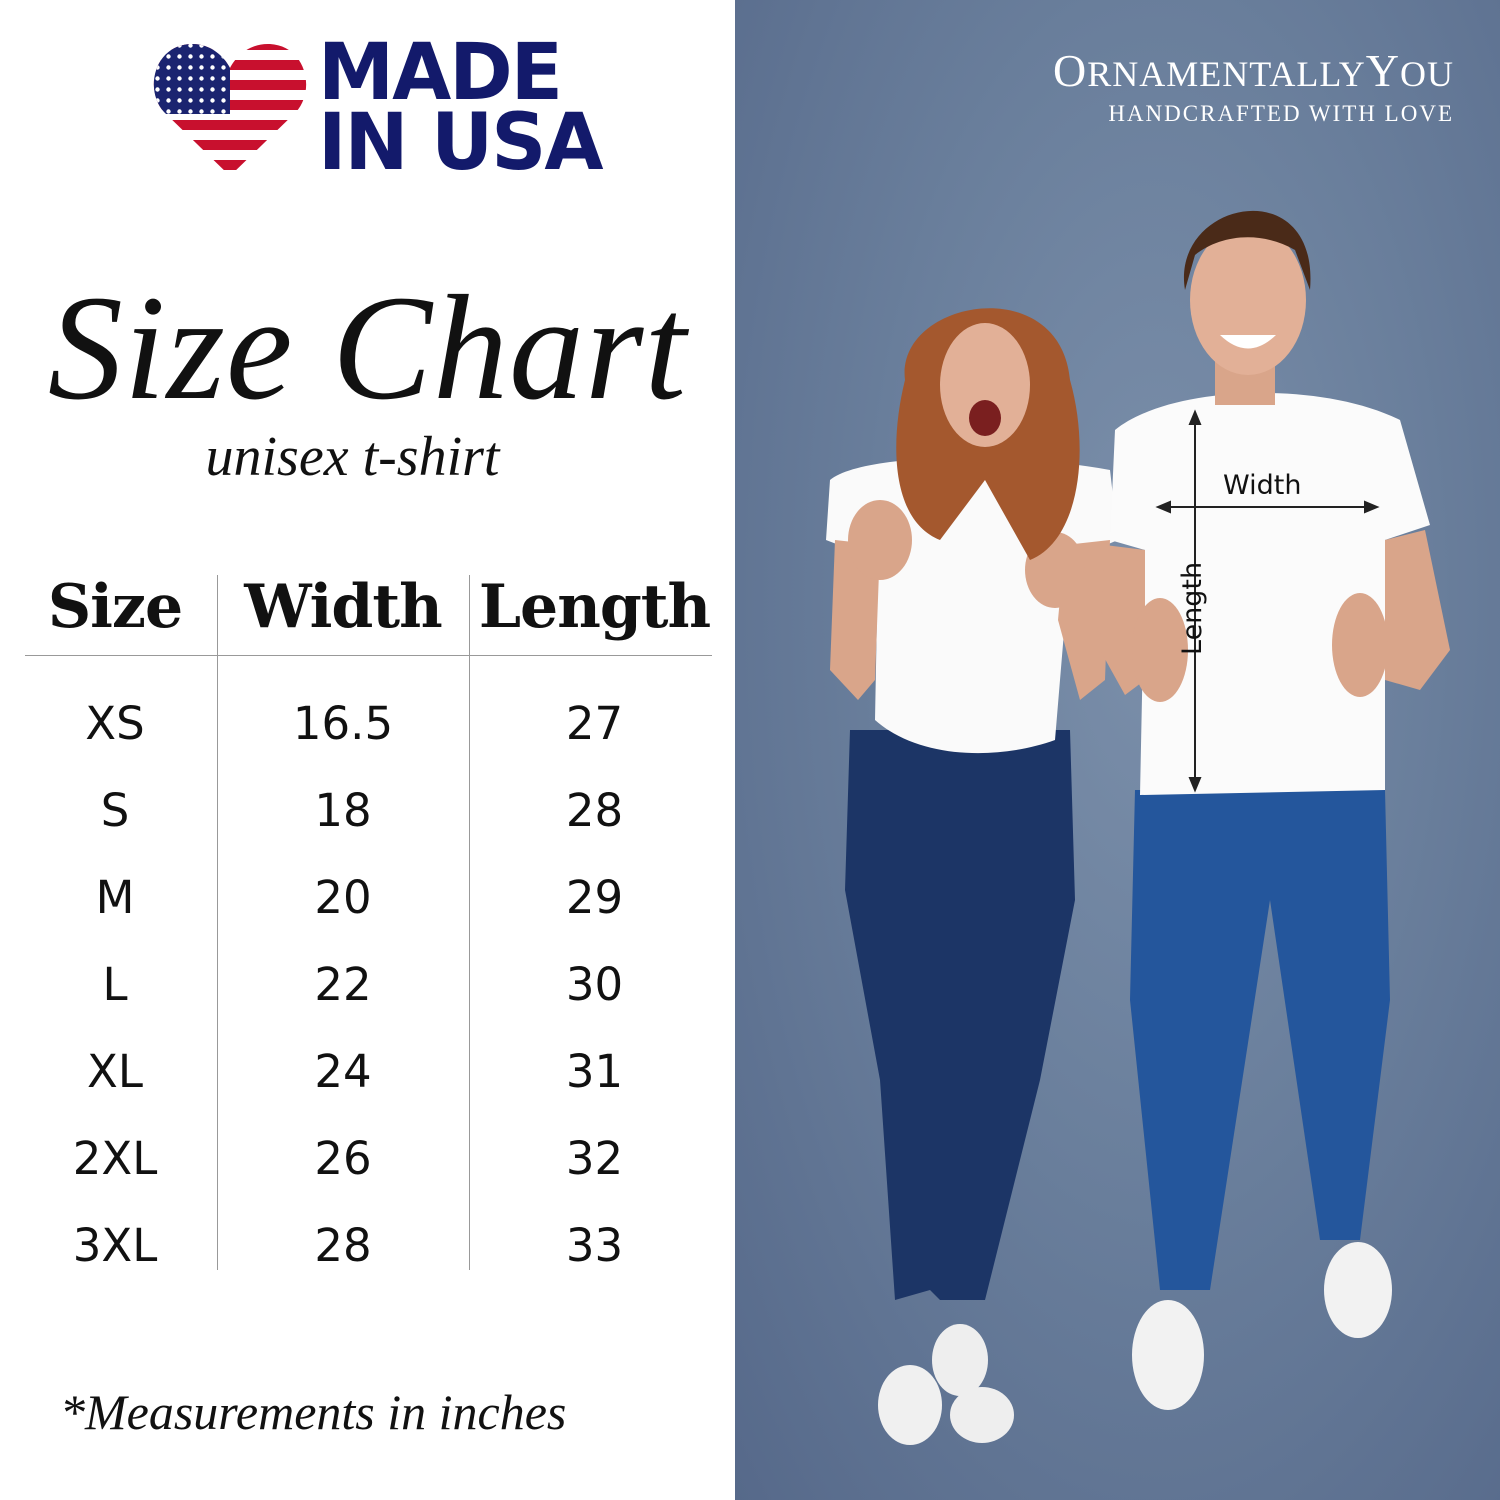 This screenshot has width=1500, height=1500. I want to click on cell-size: M, so click(115, 897).